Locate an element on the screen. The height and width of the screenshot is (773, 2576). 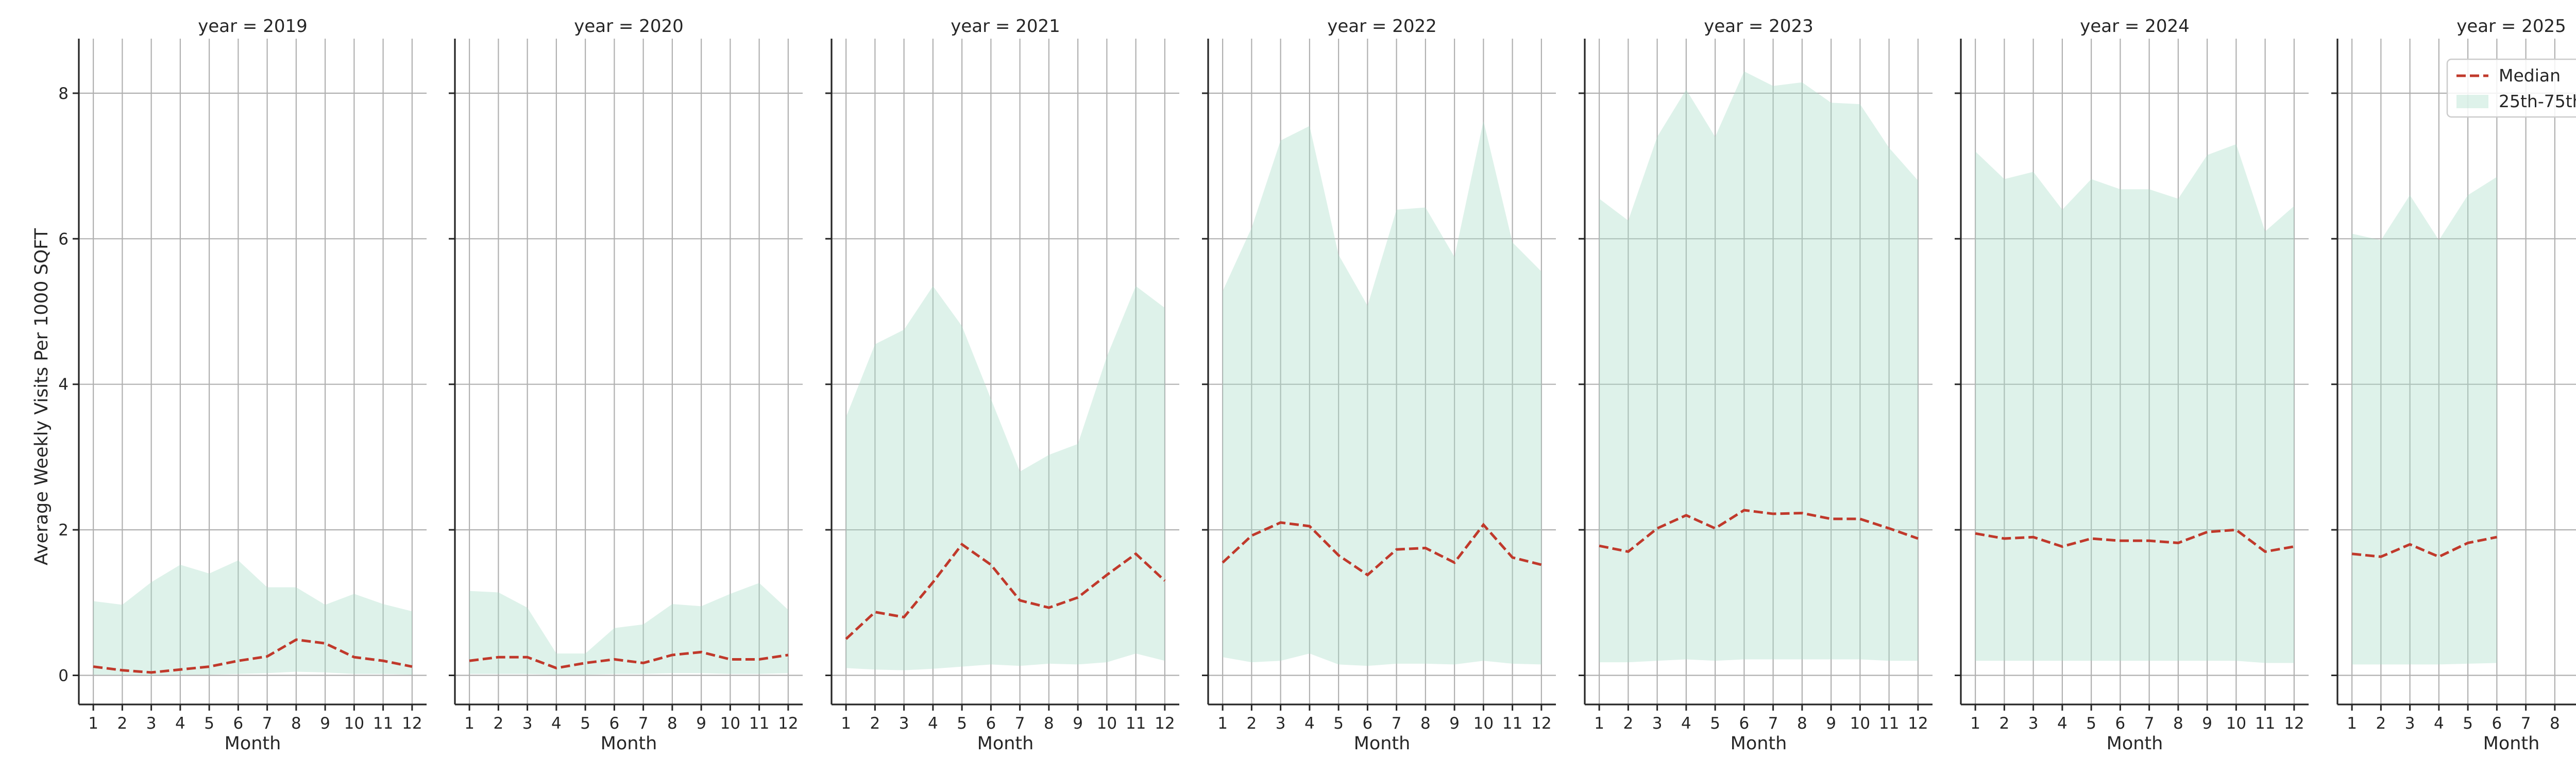
y-tick-label: 0 is located at coordinates (63, 676).